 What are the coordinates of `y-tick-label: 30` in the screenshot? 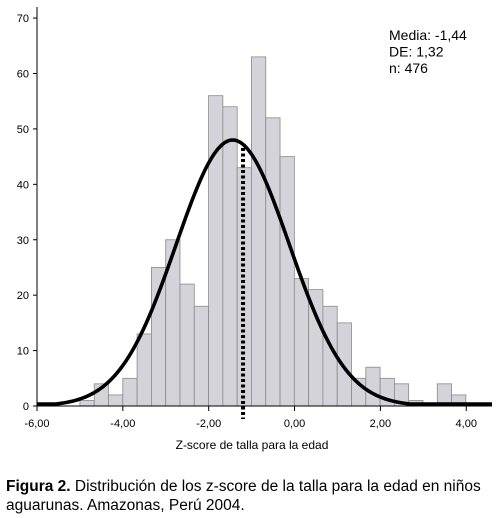 It's located at (23, 241).